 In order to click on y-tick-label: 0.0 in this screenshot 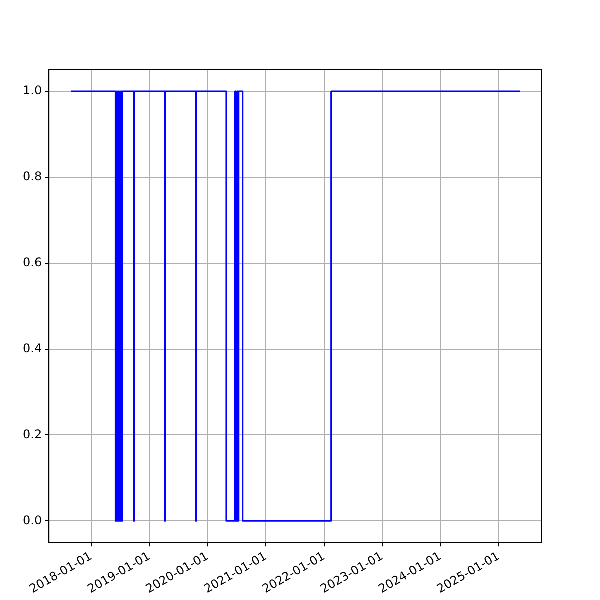, I will do `click(32, 520)`.